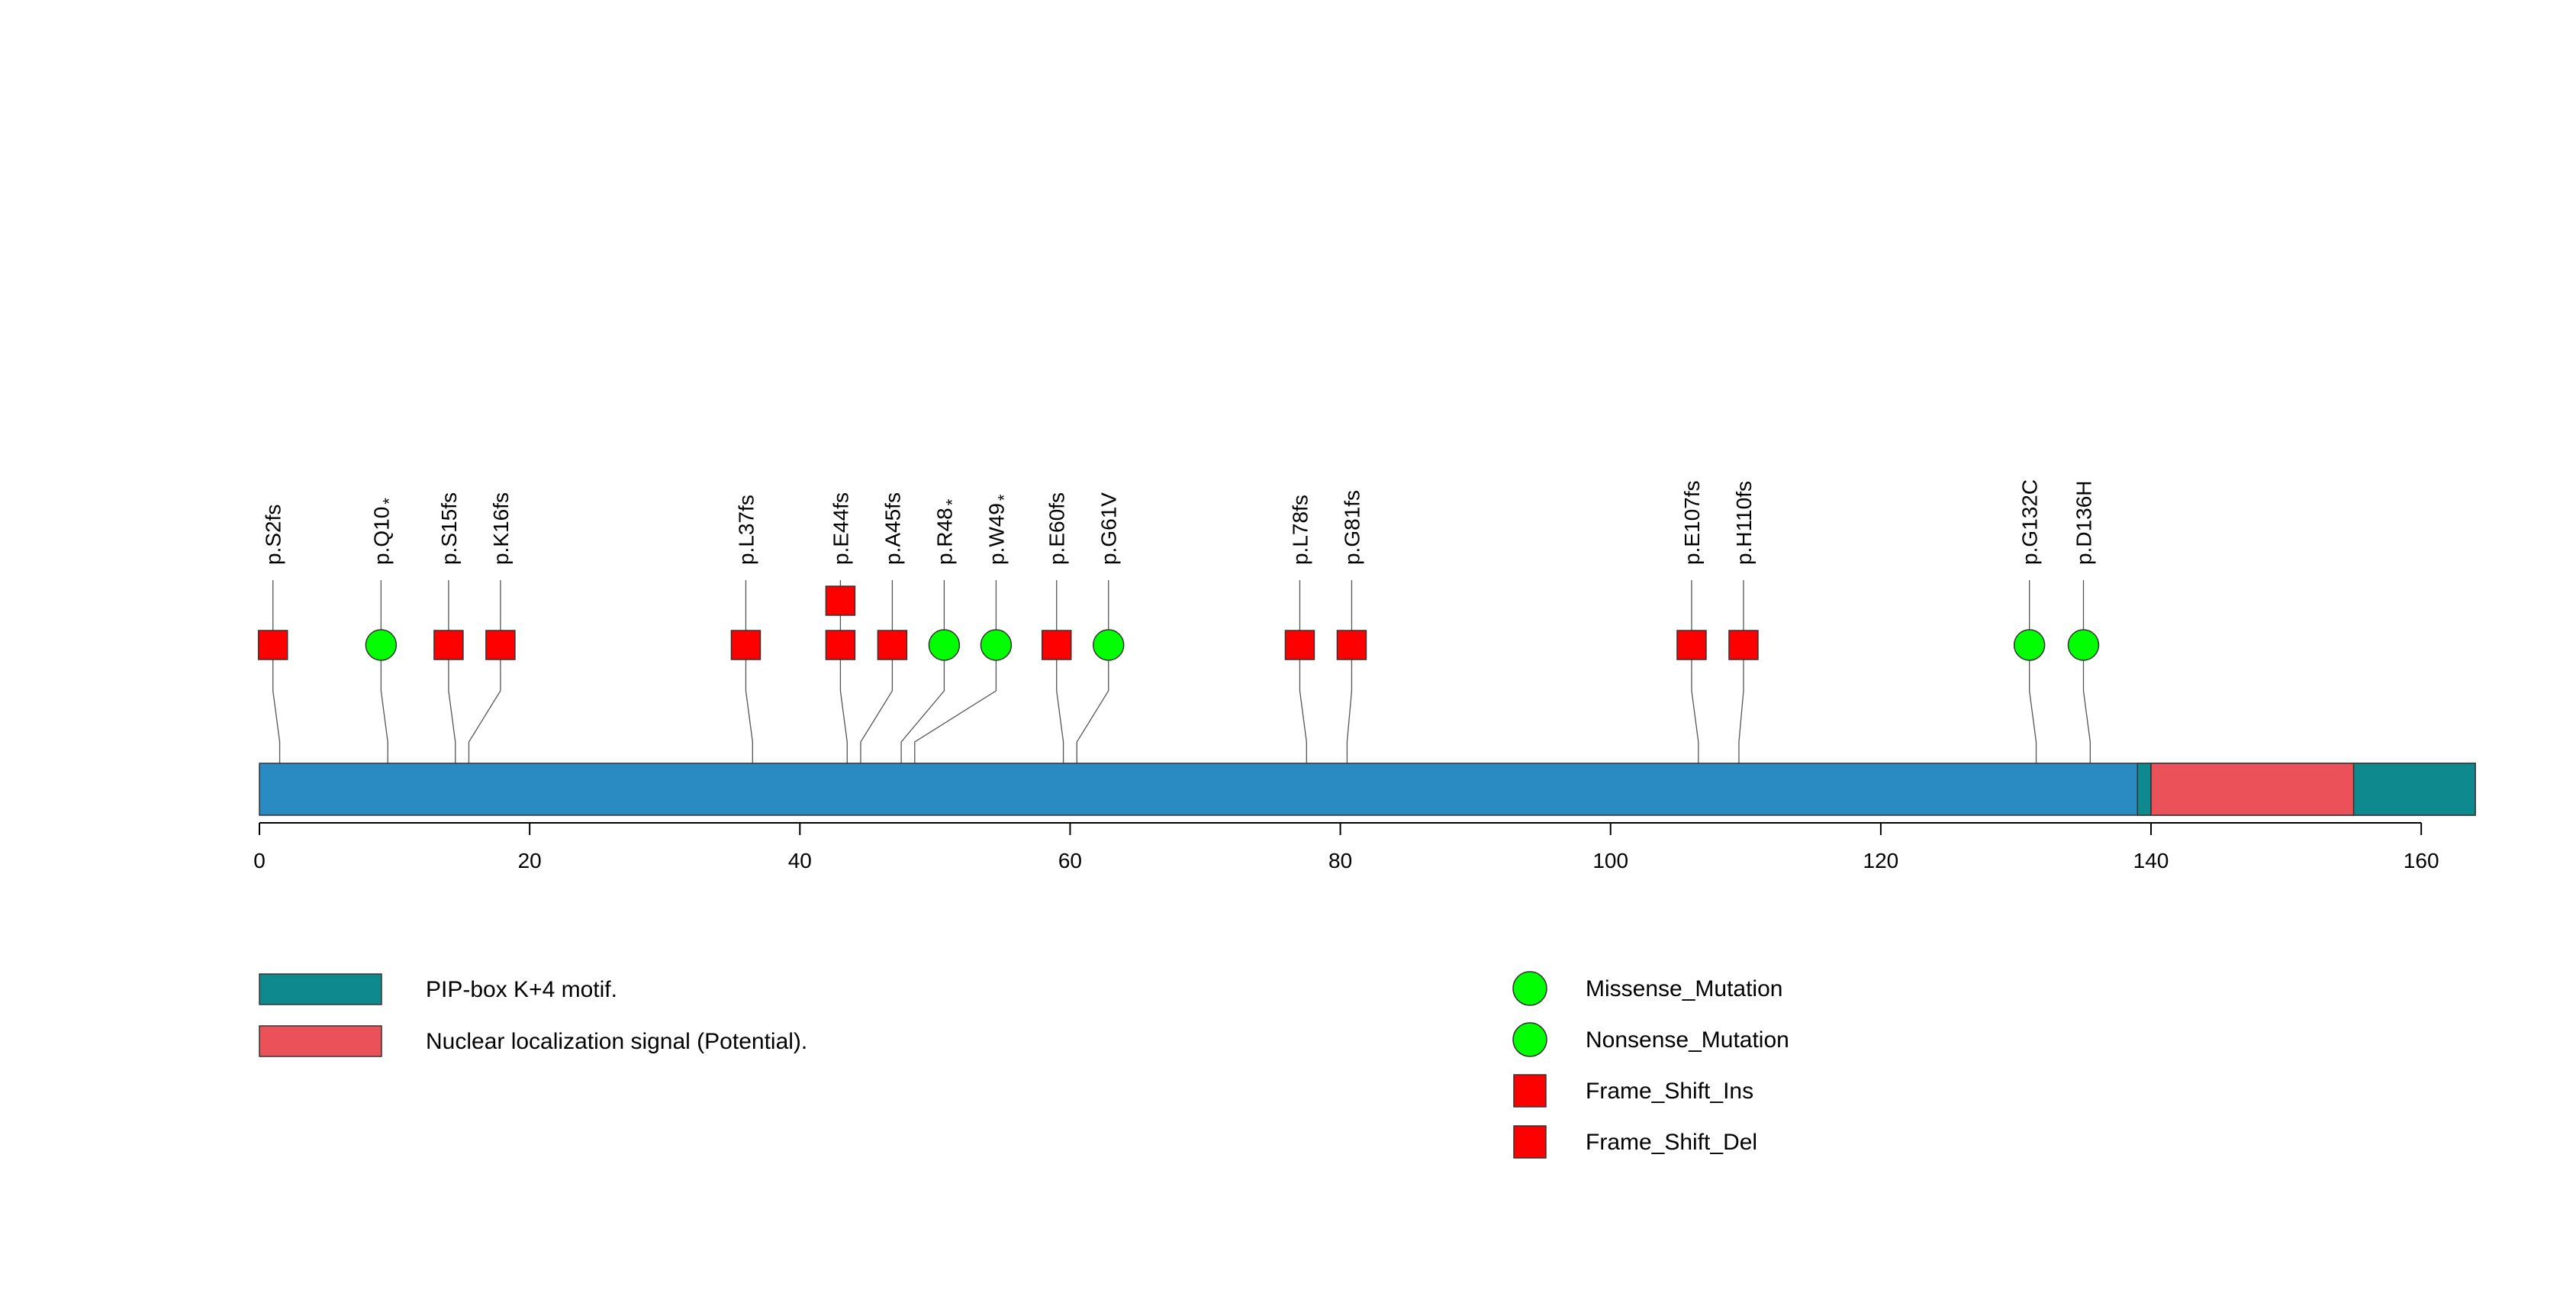 This screenshot has width=2576, height=1290. I want to click on axis-tick-label: 20, so click(530, 860).